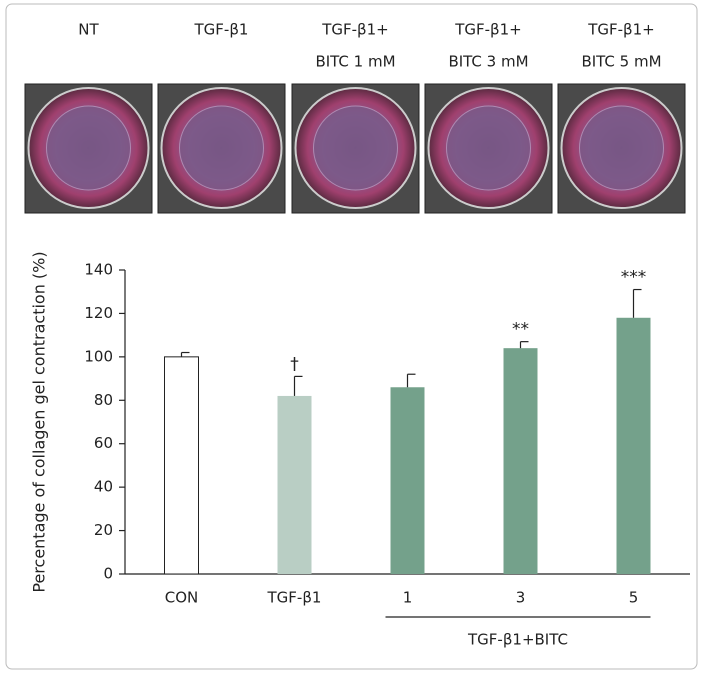 The width and height of the screenshot is (703, 675). I want to click on photo-label: BITC 1 mM, so click(355, 62).